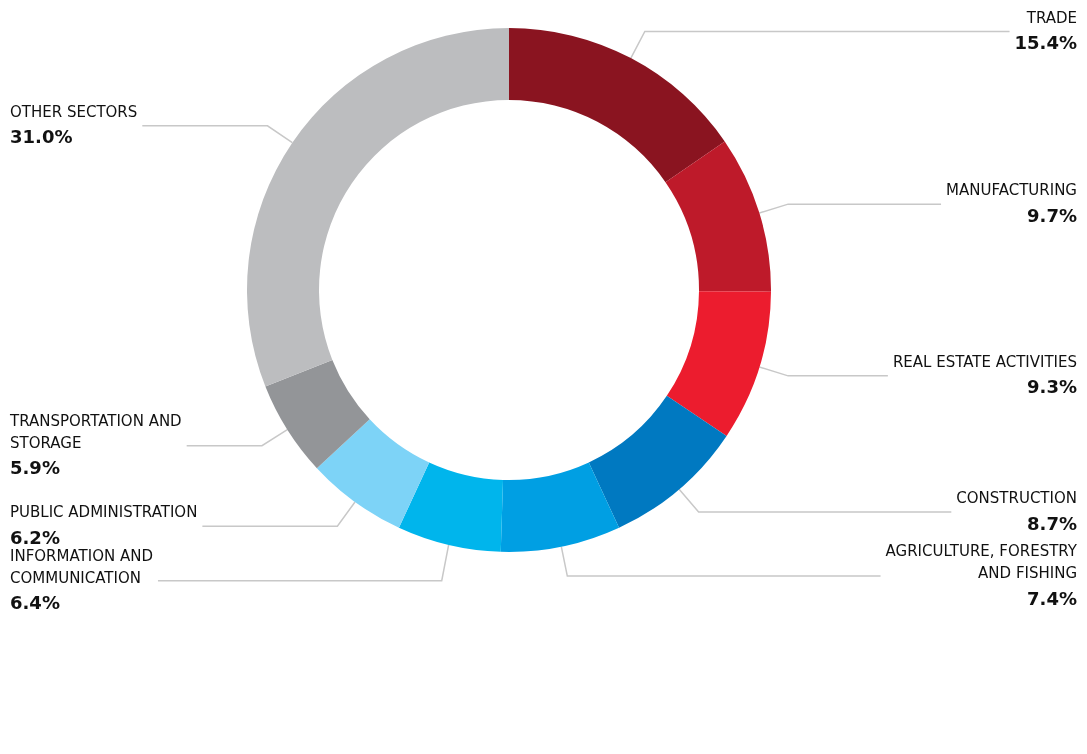  Describe the element at coordinates (35, 468) in the screenshot. I see `data-label: 5.9%` at that location.